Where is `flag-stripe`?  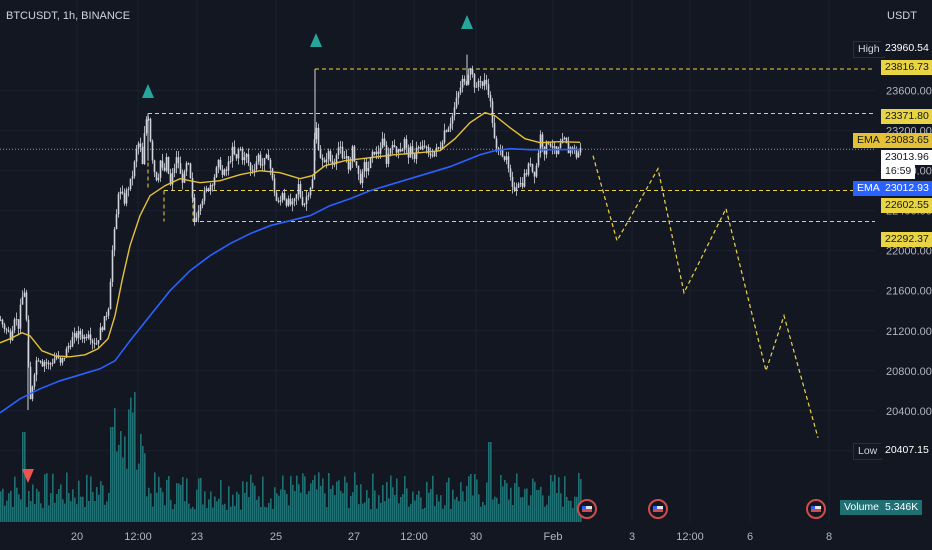
flag-stripe is located at coordinates (587, 507).